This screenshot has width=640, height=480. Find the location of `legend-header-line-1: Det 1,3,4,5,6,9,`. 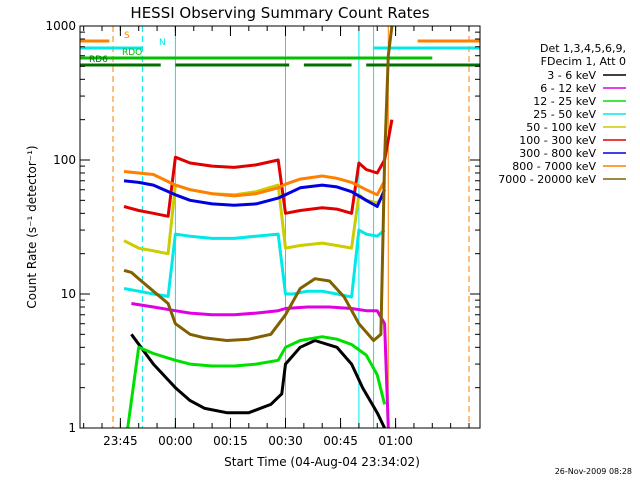

legend-header-line-1: Det 1,3,4,5,6,9, is located at coordinates (583, 48).